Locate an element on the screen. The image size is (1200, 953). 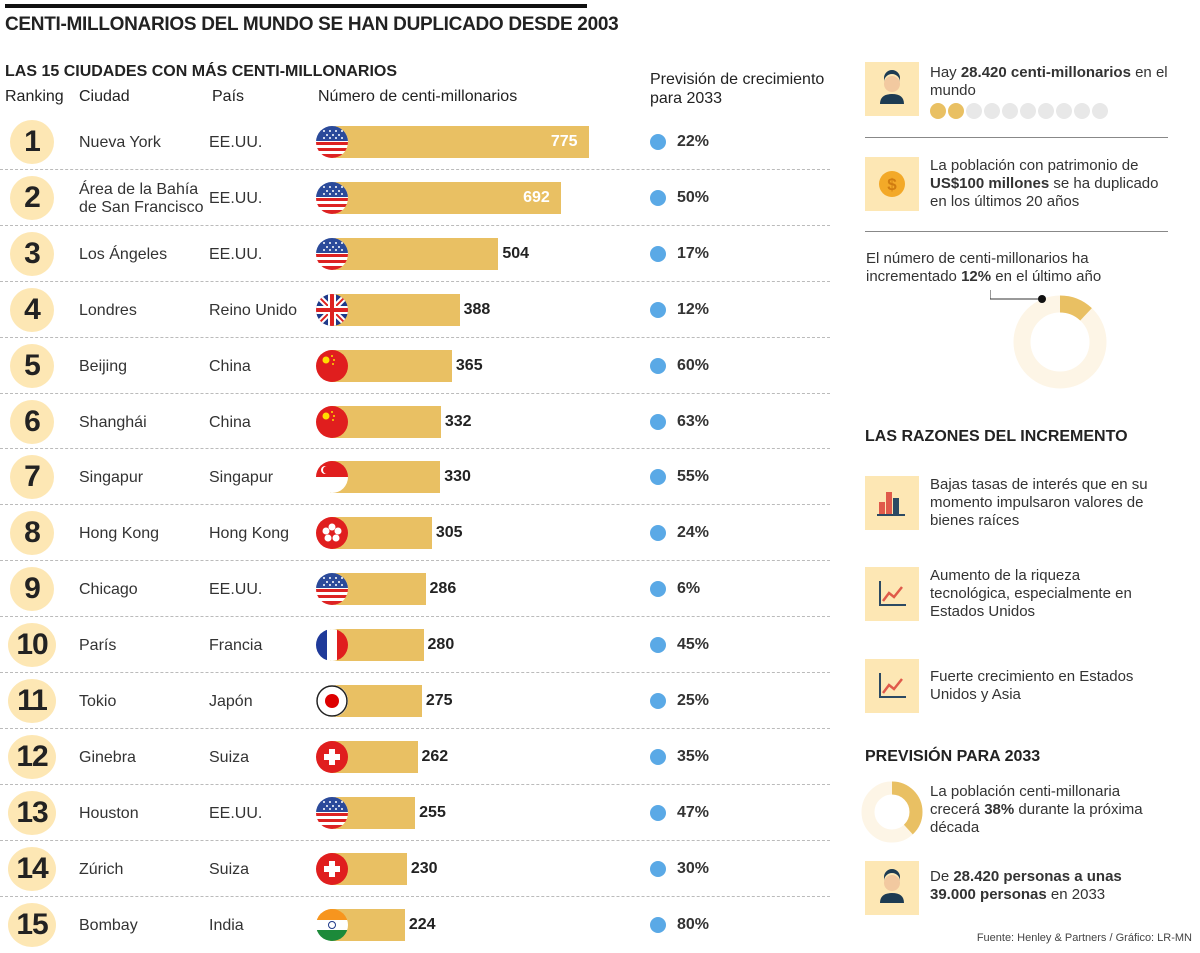
value-label: 365 is located at coordinates (469, 365).